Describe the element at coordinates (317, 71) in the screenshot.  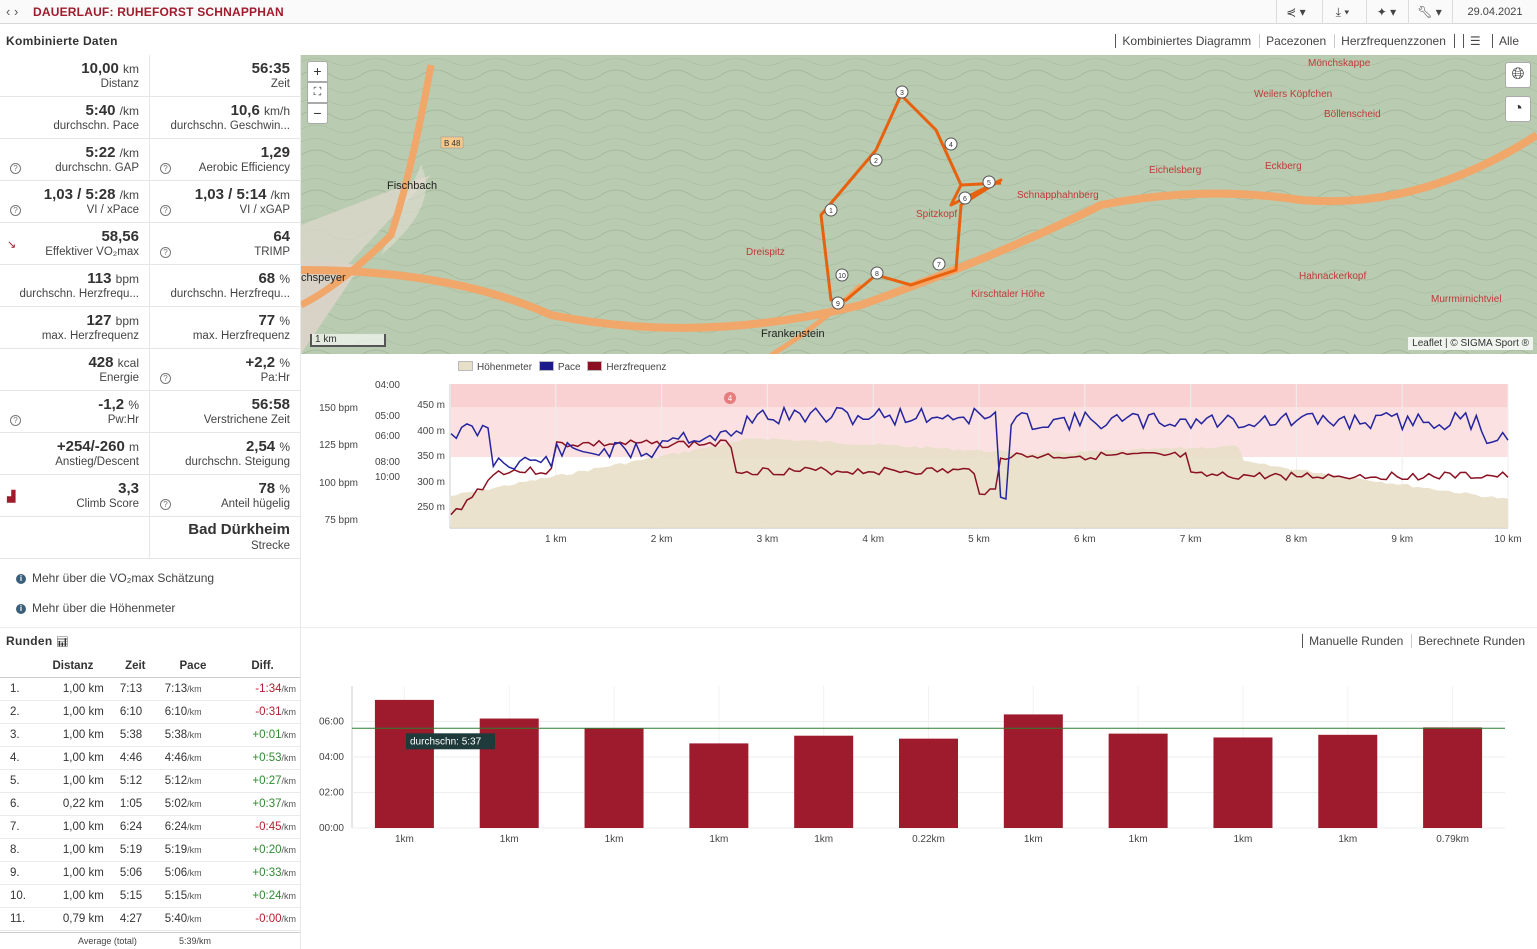
I see `zoom-in-button: +` at that location.